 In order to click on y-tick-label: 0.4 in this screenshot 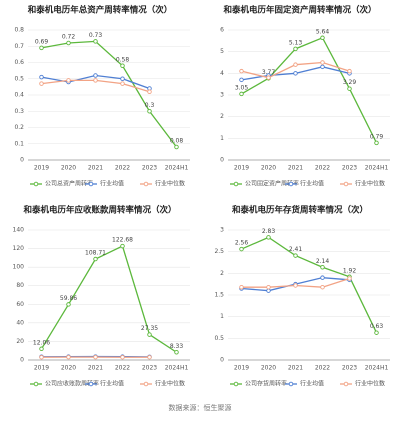, I will do `click(19, 95)`.